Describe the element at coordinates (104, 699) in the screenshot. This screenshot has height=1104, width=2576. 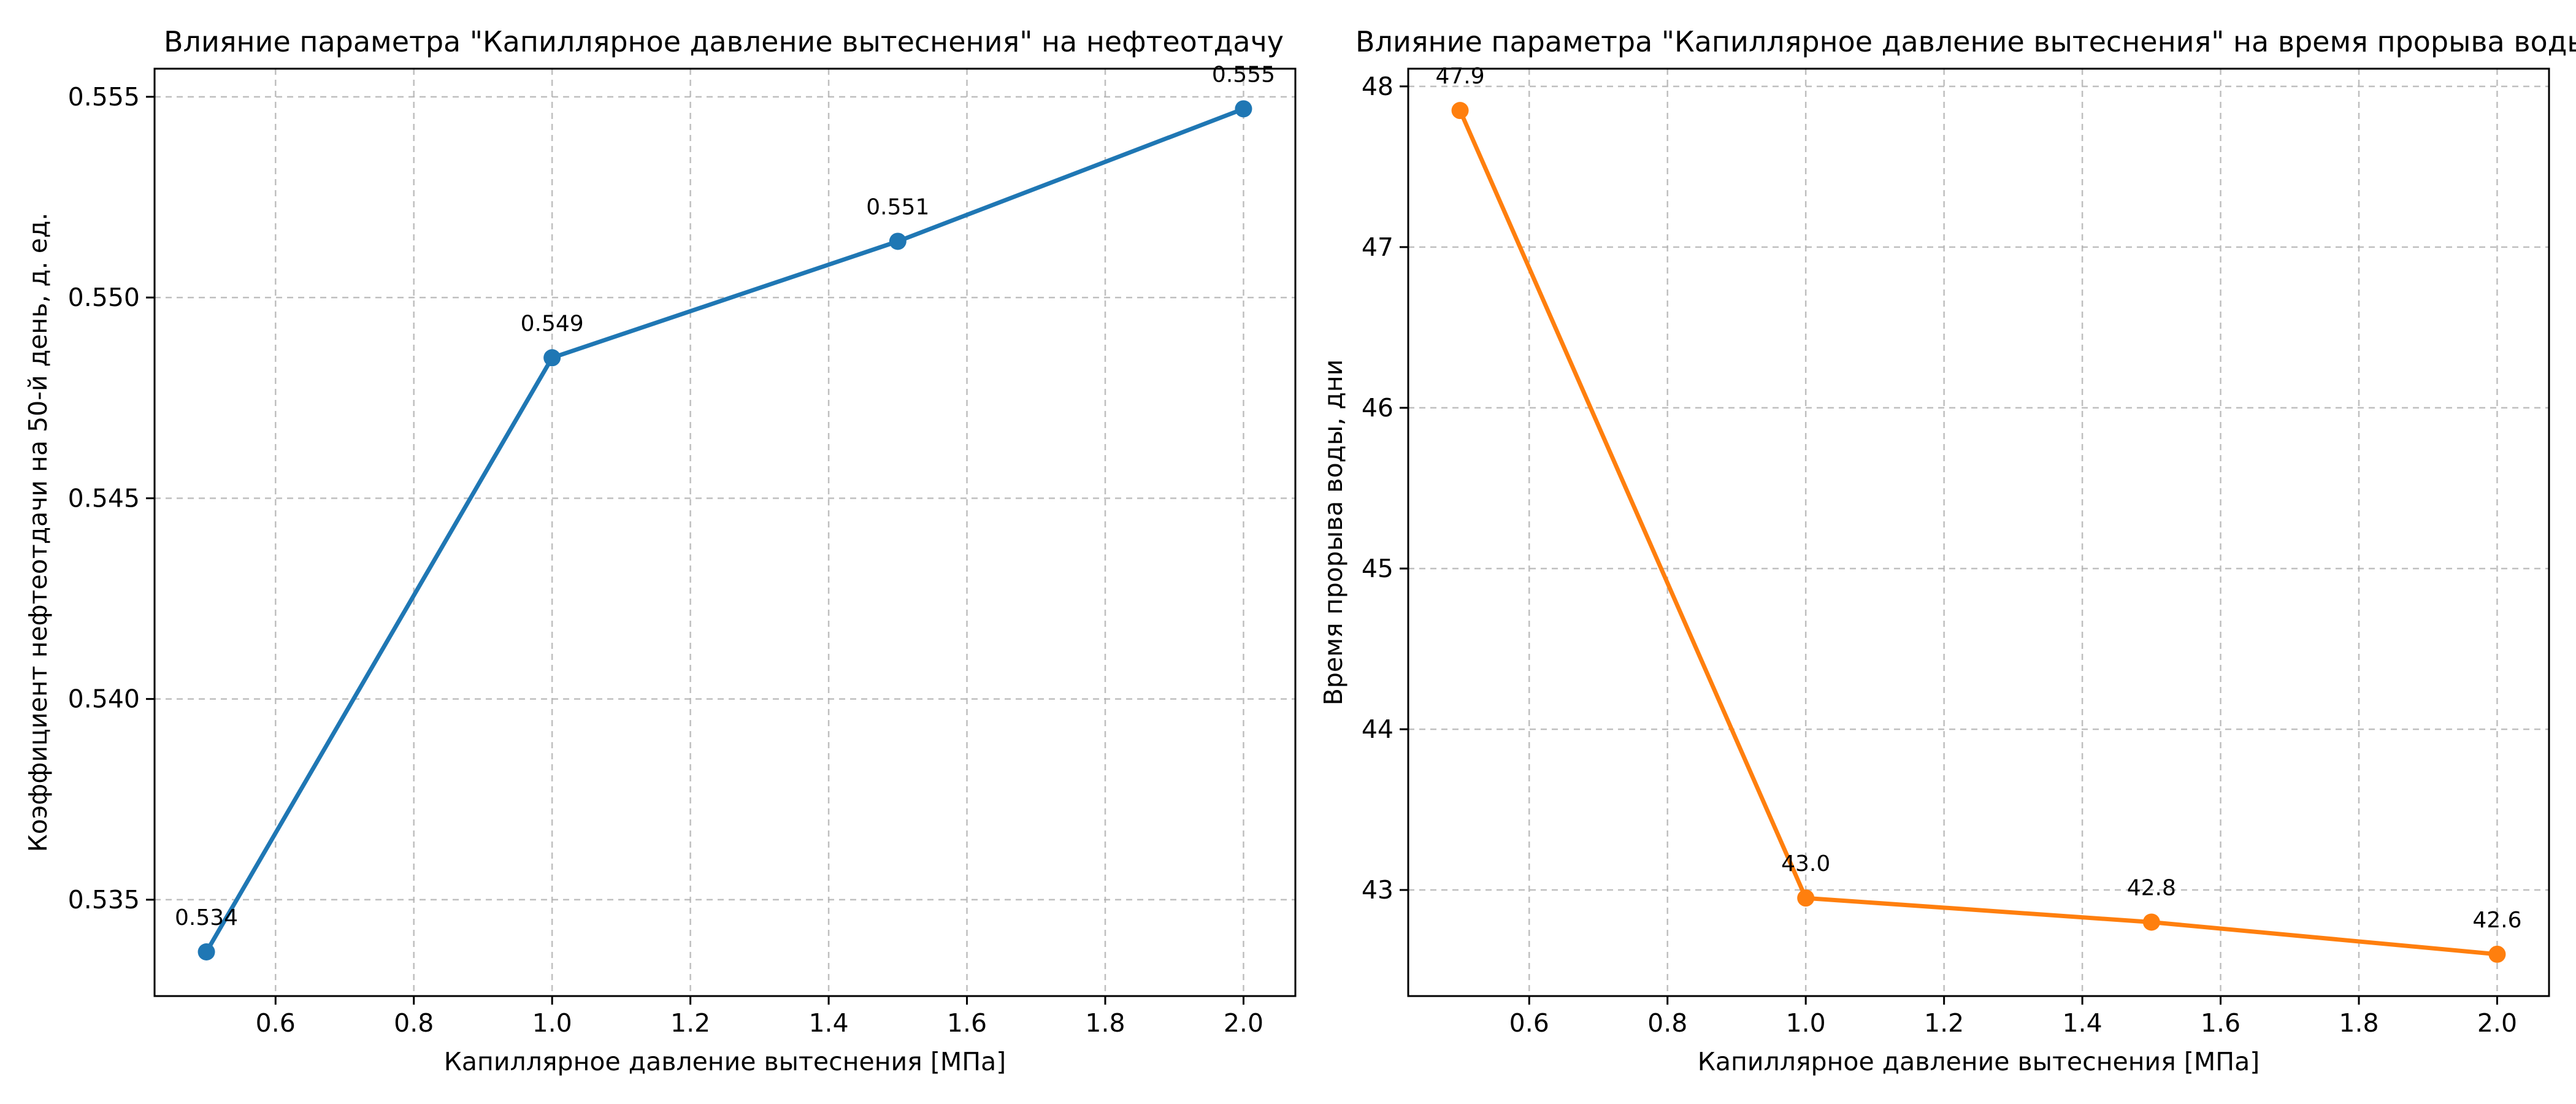
I see `y-tick-label: 0.540` at that location.